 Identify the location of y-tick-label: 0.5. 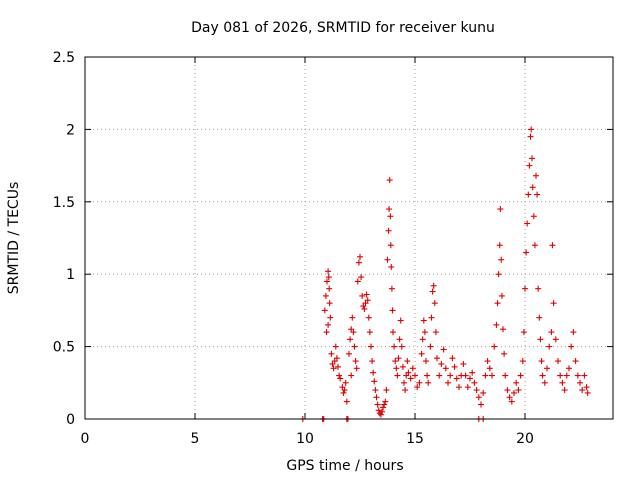
(64, 348).